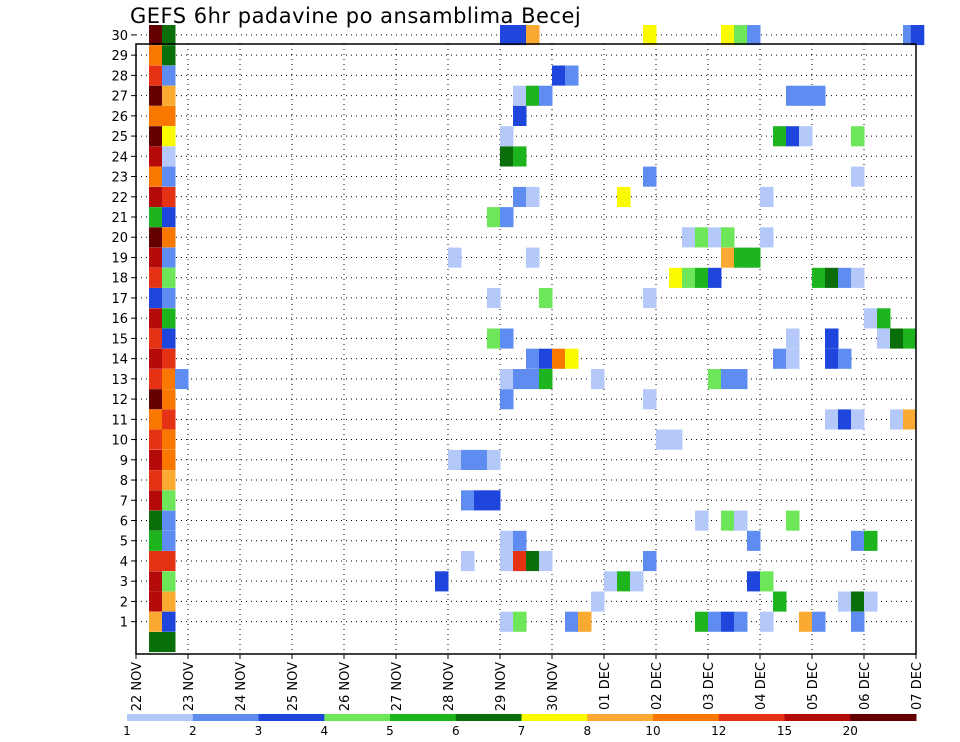 This screenshot has width=960, height=742. Describe the element at coordinates (850, 731) in the screenshot. I see `colorbar-label: 20` at that location.